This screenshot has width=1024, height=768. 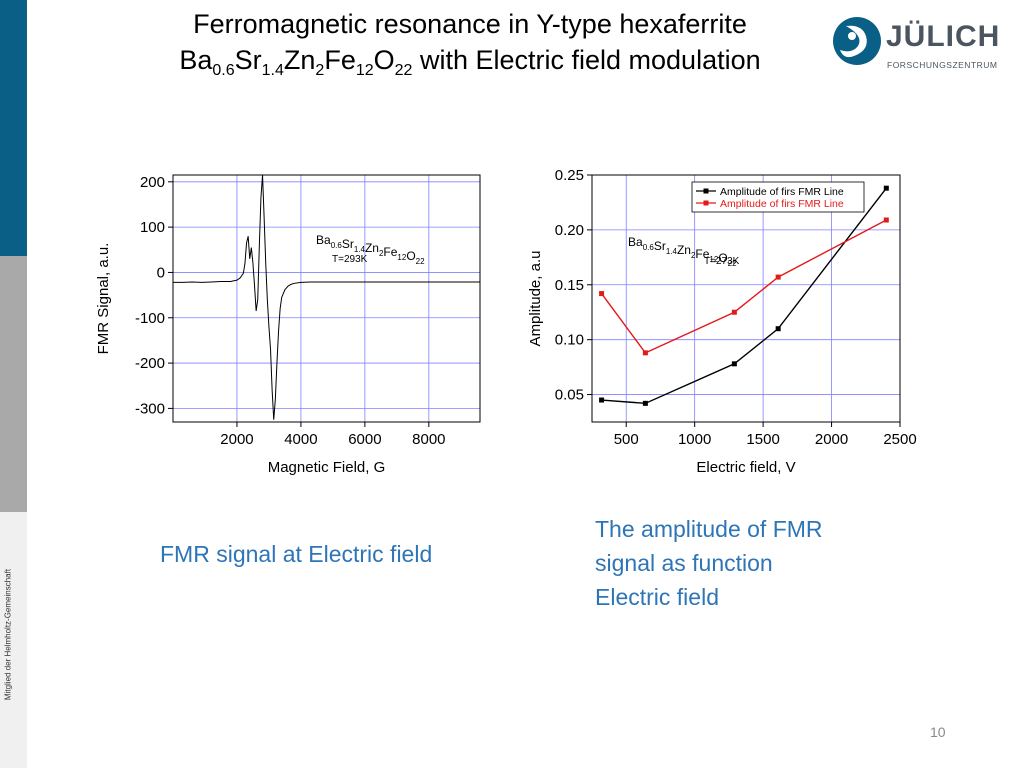 I want to click on x-tick-label: 1000, so click(x=694, y=439).